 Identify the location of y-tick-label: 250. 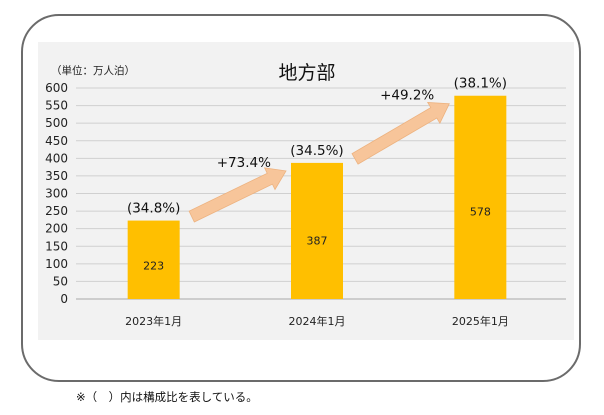
(56, 211).